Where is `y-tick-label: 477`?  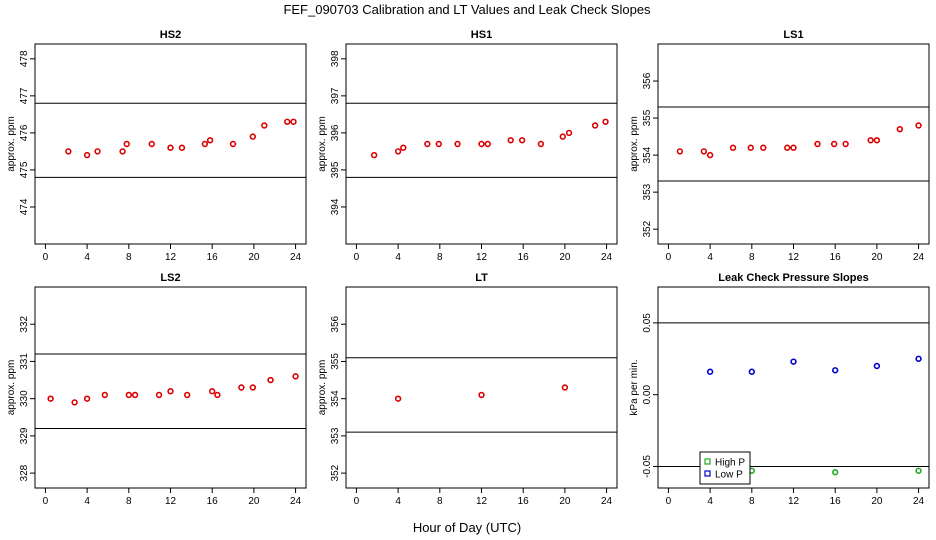
y-tick-label: 477 is located at coordinates (24, 95).